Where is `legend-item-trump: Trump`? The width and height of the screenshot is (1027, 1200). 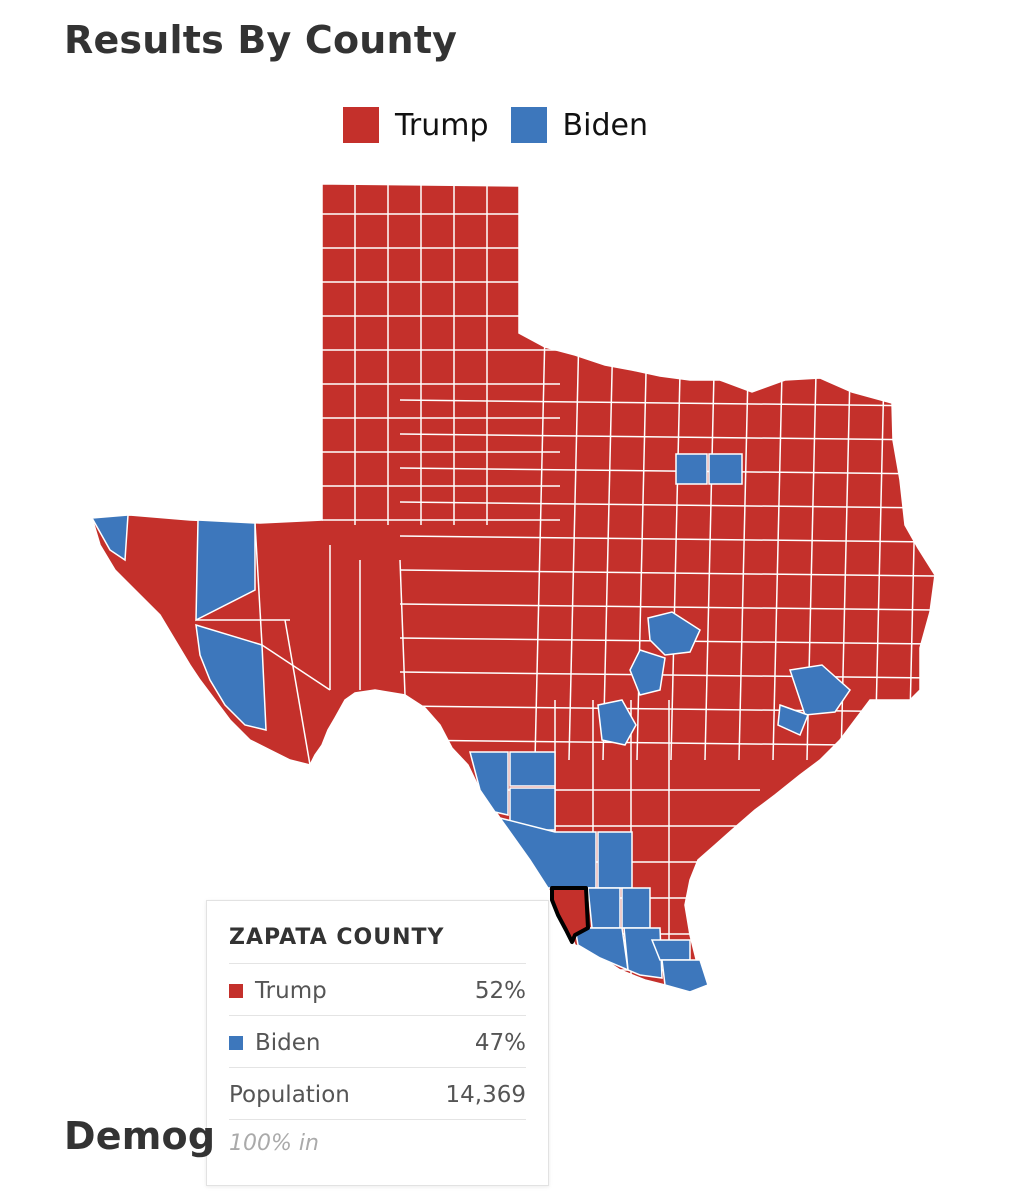 legend-item-trump: Trump is located at coordinates (416, 125).